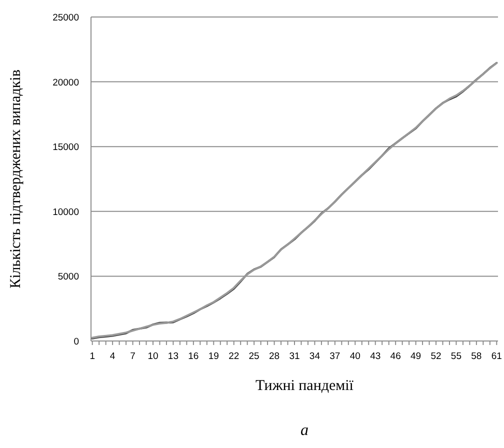  Describe the element at coordinates (456, 356) in the screenshot. I see `x-tick-label: 55` at that location.